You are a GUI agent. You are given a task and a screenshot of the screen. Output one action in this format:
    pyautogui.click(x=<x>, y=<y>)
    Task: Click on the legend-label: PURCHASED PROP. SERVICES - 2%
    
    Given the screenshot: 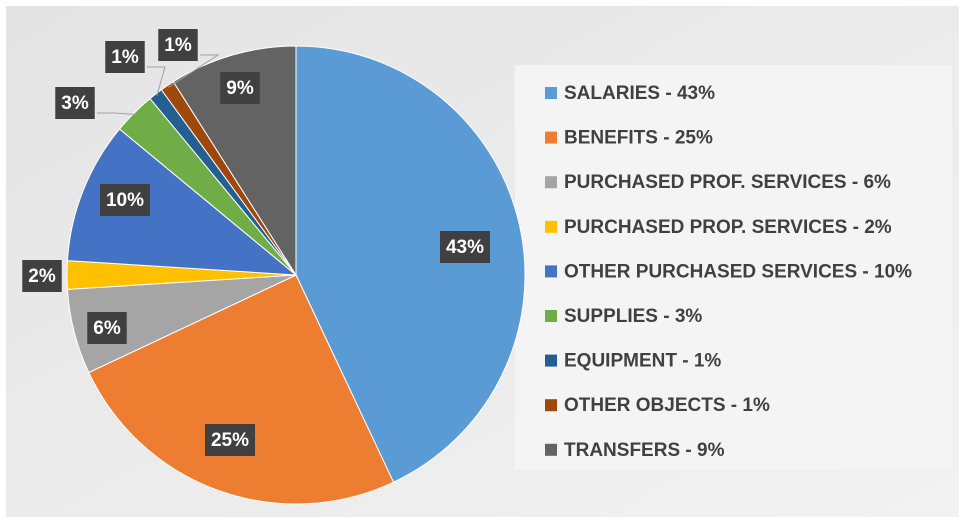 What is the action you would take?
    pyautogui.click(x=728, y=227)
    